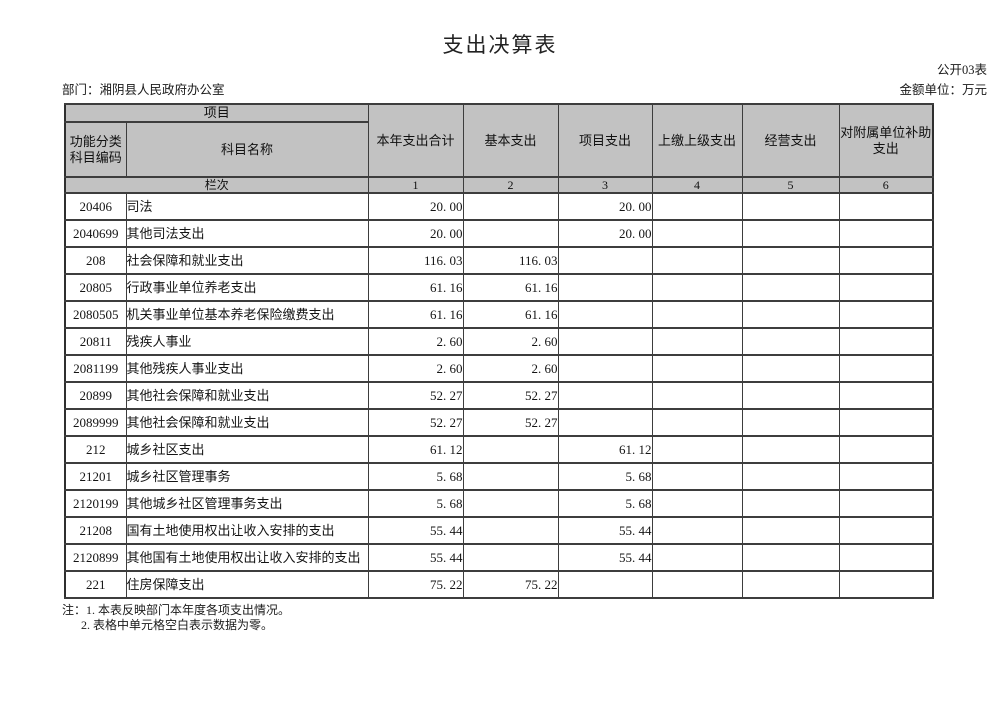 This screenshot has width=1000, height=706. Describe the element at coordinates (499, 530) in the screenshot. I see `table-row: 21208 国有土地使用权出让收入安排的支出 55. 44 55. 44` at that location.